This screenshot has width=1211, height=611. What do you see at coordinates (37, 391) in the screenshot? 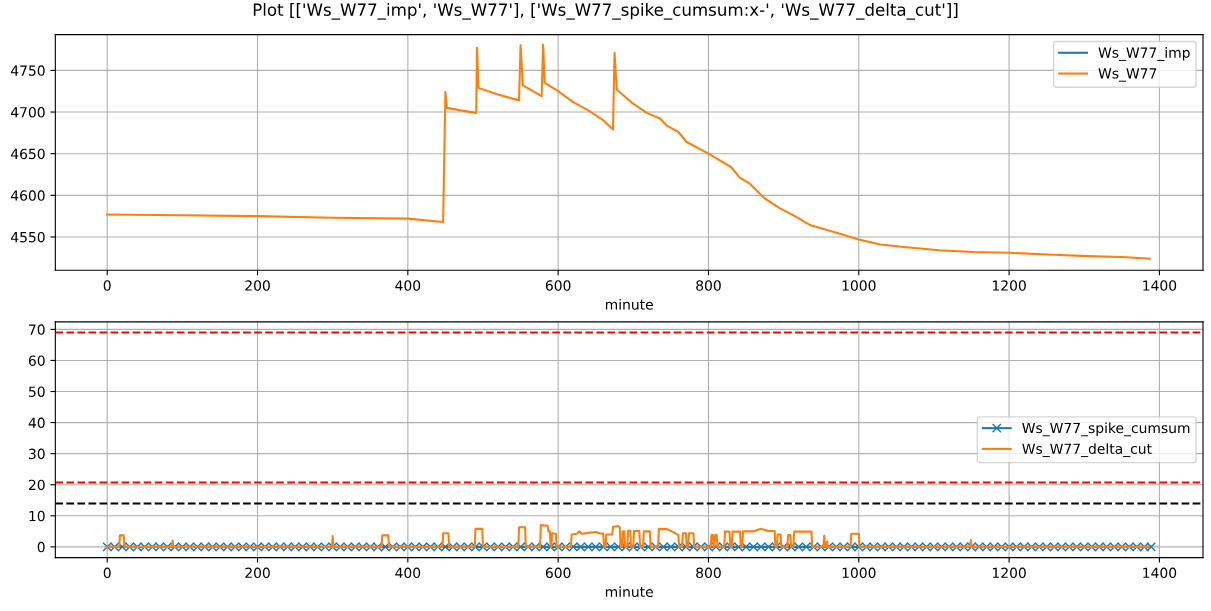
I see `y-tick-label: 50` at bounding box center [37, 391].